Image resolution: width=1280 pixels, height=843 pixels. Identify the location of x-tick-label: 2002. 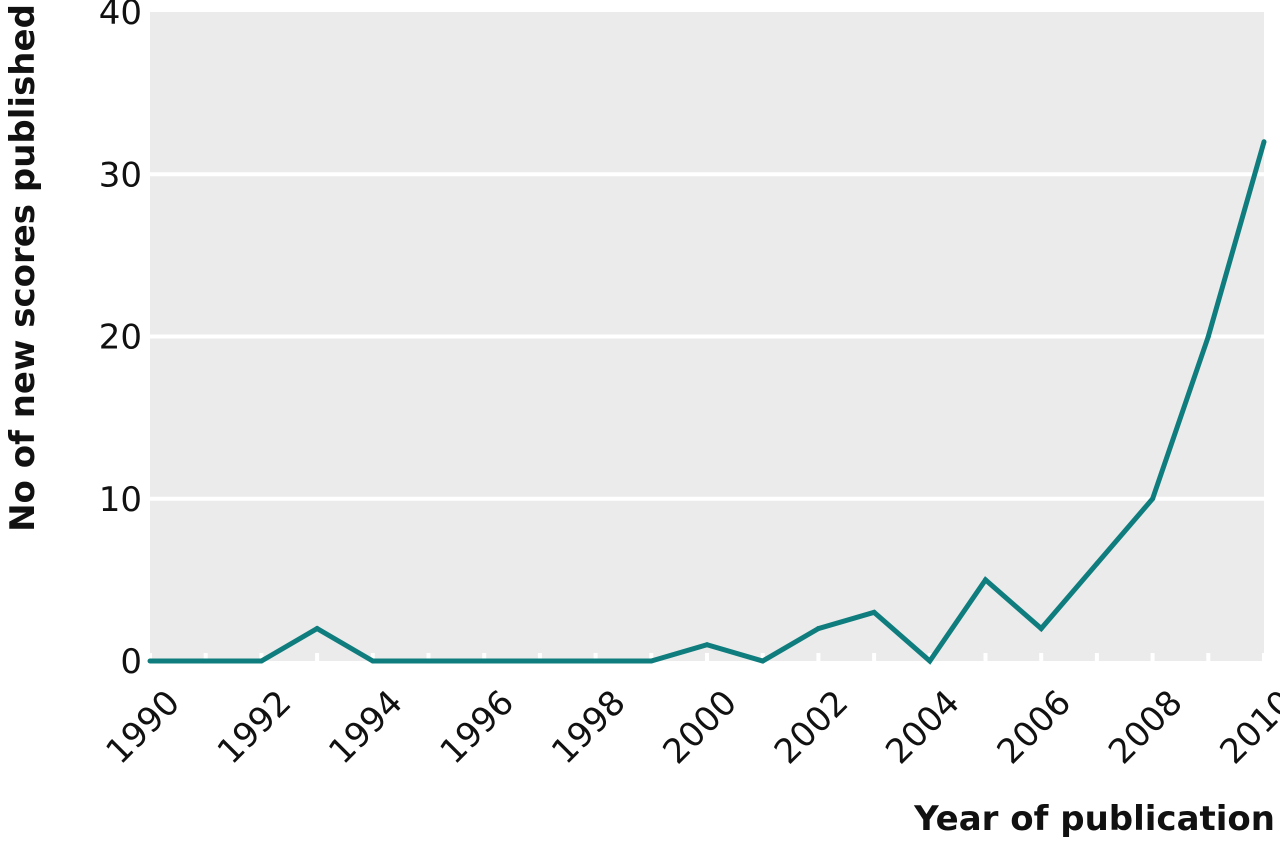
(811, 727).